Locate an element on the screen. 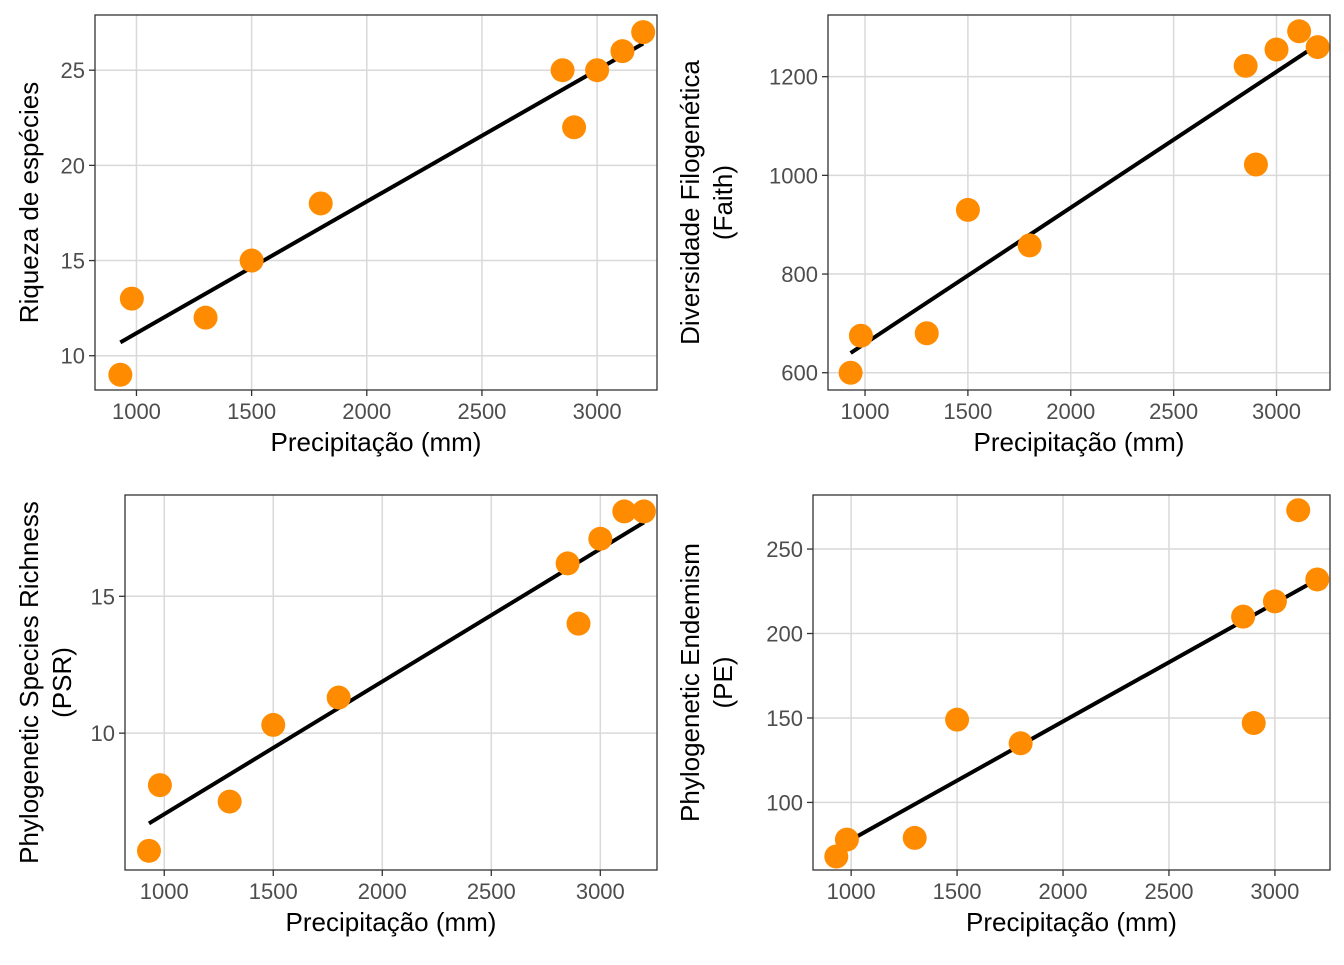 The height and width of the screenshot is (965, 1344). y-axis-label: Riqueza de espécies is located at coordinates (29, 202).